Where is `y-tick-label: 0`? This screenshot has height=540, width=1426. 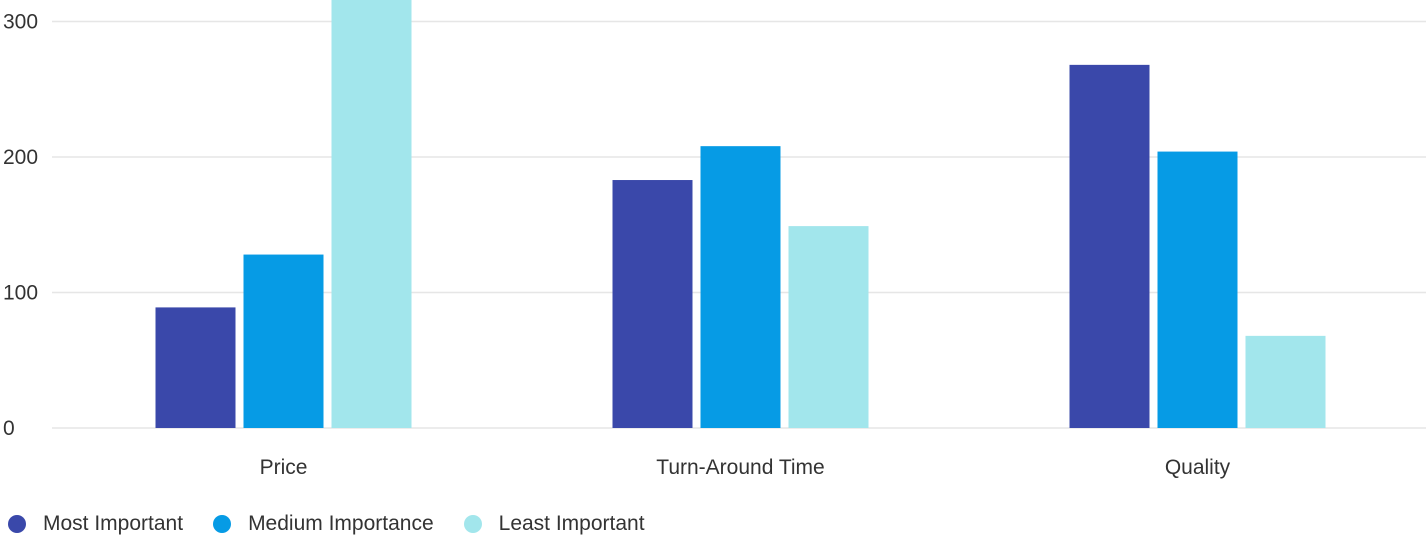
y-tick-label: 0 is located at coordinates (9, 428).